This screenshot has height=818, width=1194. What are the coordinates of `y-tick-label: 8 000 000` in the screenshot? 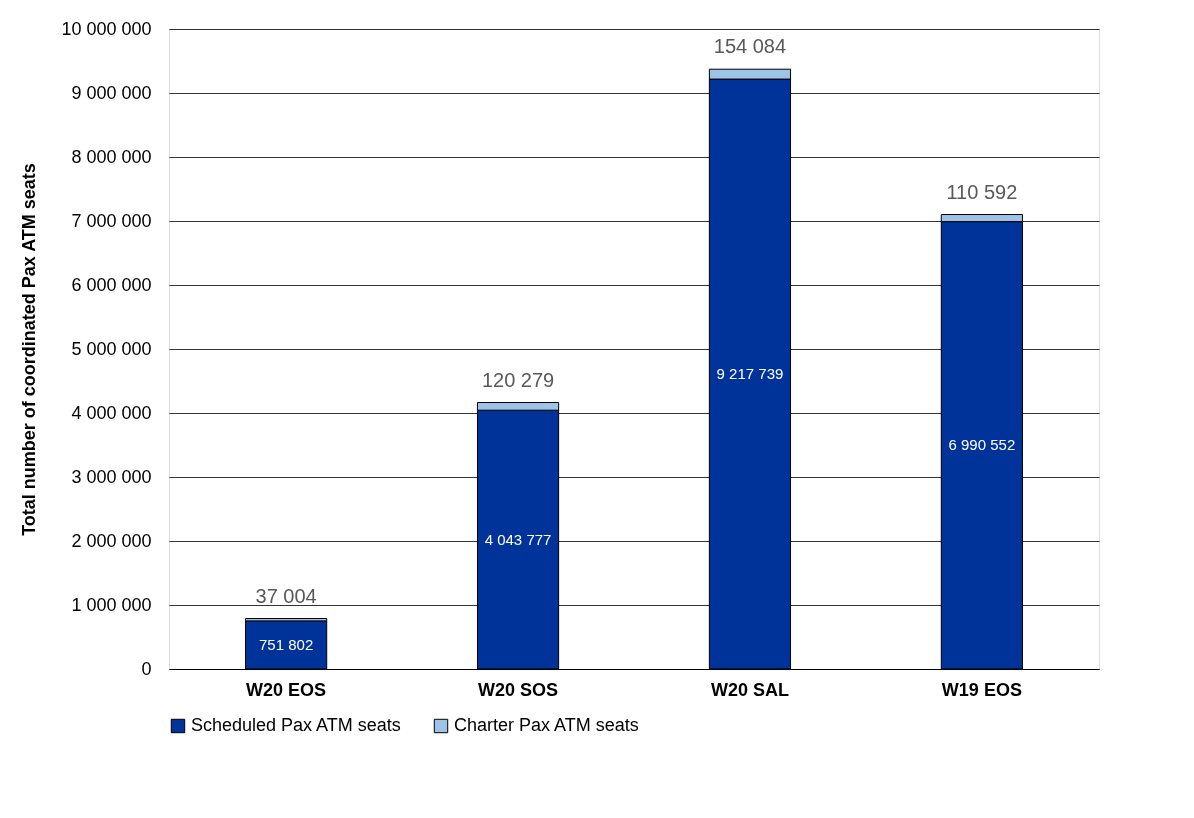 It's located at (111, 156).